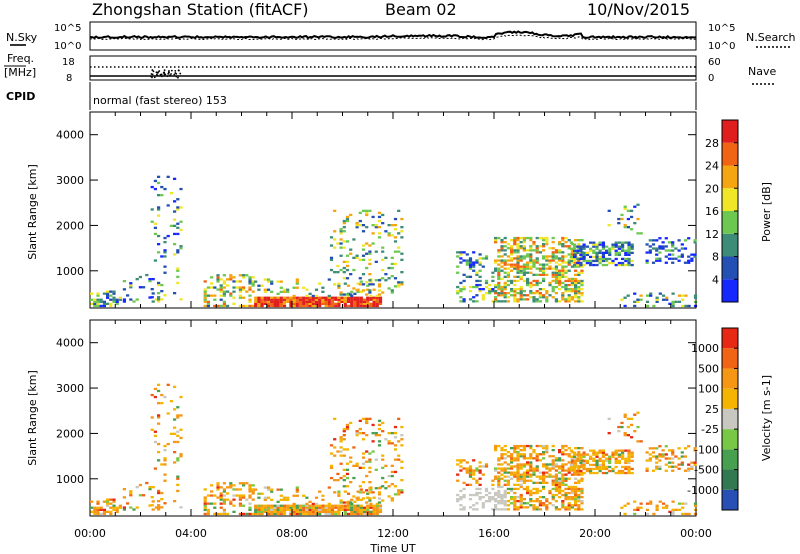 The width and height of the screenshot is (800, 554). I want to click on frequency-traces, so click(393, 72).